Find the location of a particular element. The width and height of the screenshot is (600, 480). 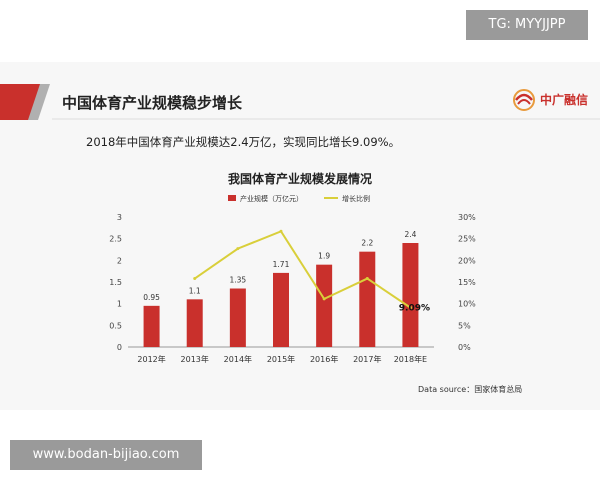

x-tick-label: 2018年E is located at coordinates (410, 359).